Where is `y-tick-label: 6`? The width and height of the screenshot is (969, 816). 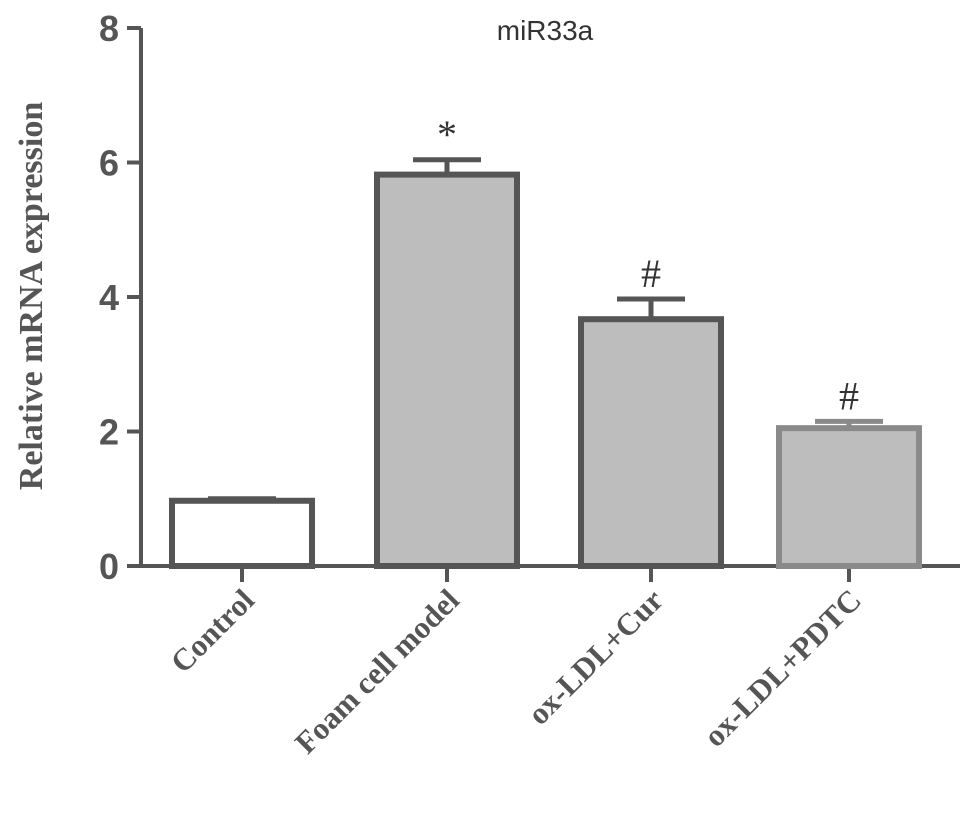
y-tick-label: 6 is located at coordinates (109, 163).